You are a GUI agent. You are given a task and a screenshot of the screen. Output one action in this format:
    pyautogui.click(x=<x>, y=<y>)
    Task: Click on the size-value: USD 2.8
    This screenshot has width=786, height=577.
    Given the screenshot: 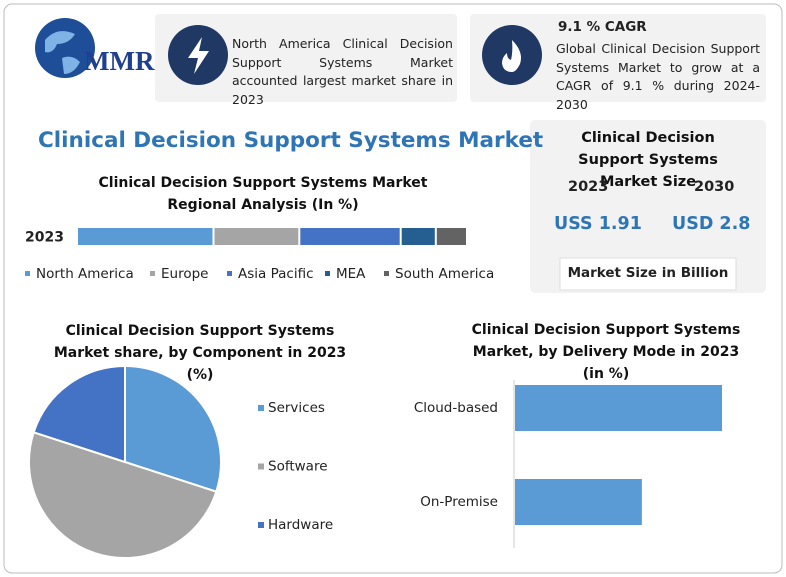 What is the action you would take?
    pyautogui.click(x=711, y=224)
    